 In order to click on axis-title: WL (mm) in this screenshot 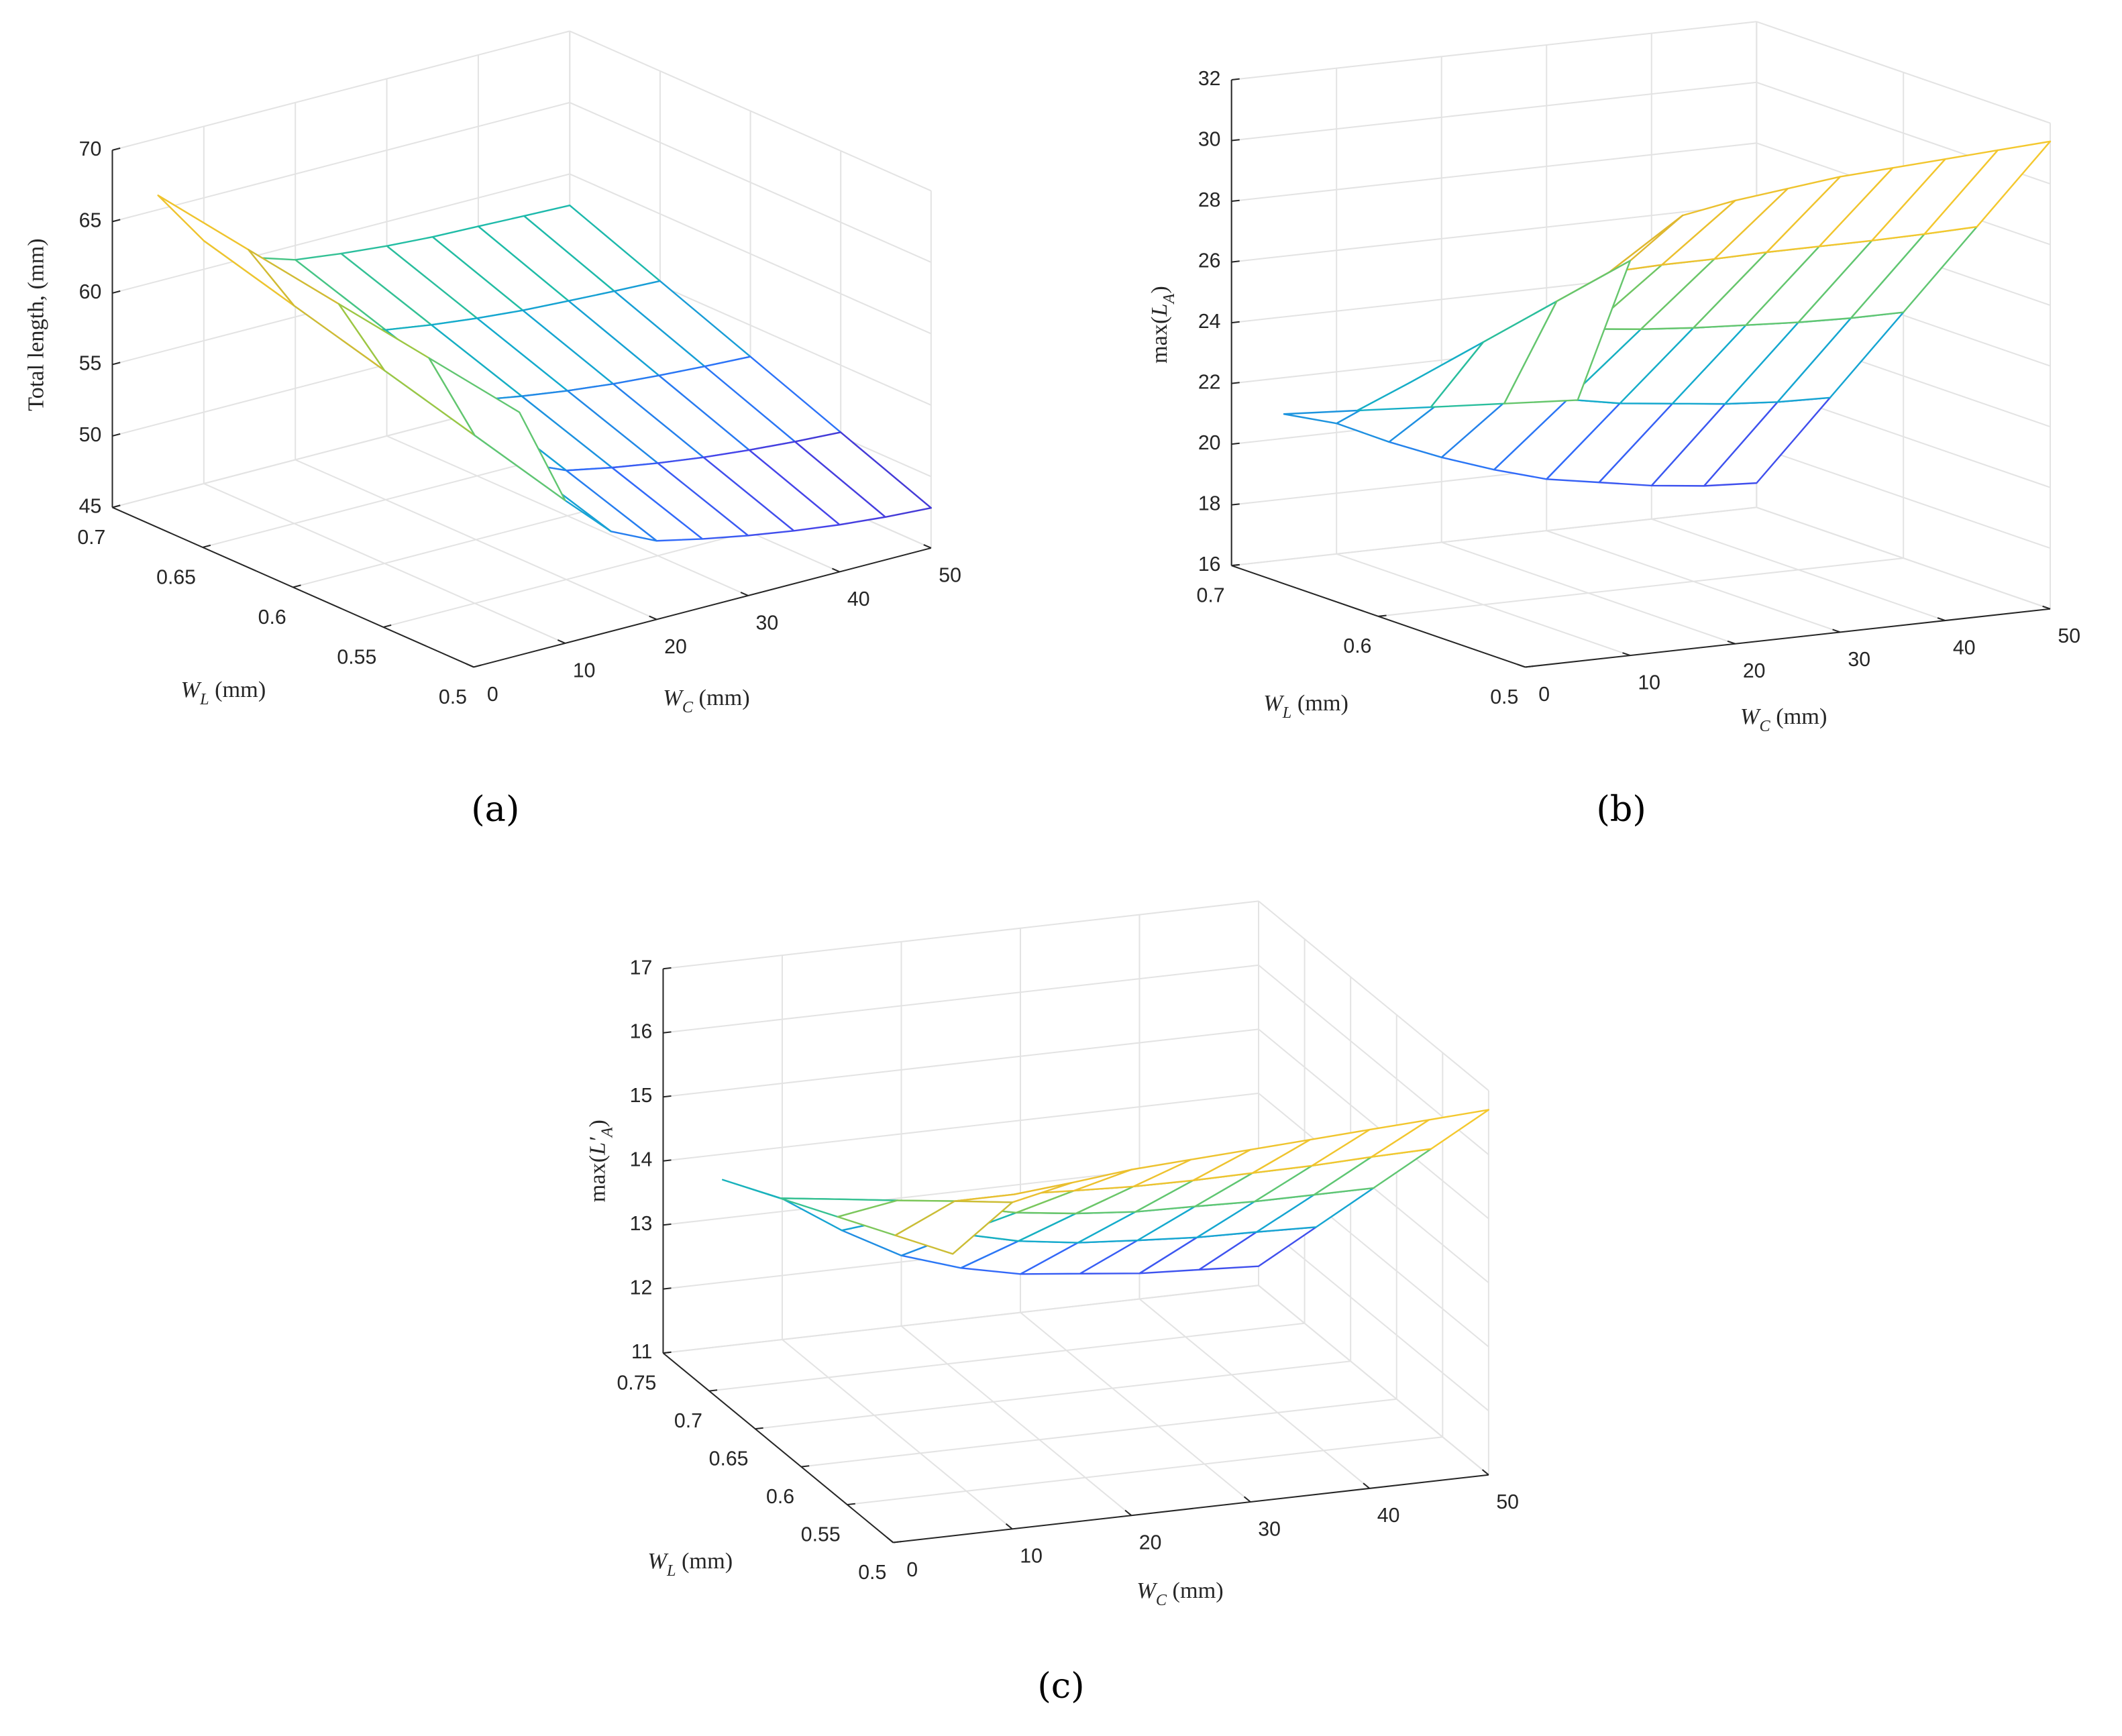, I will do `click(223, 692)`.